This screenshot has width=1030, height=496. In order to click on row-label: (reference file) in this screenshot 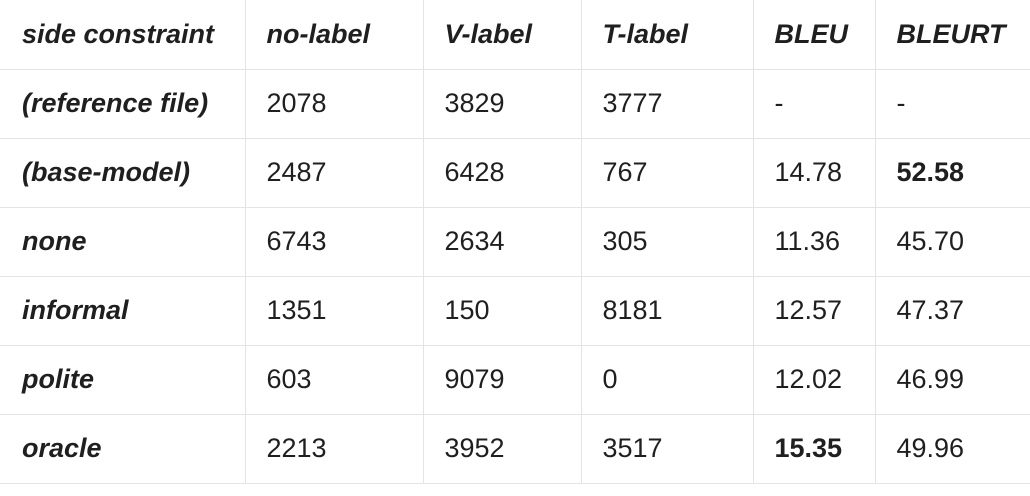, I will do `click(123, 103)`.